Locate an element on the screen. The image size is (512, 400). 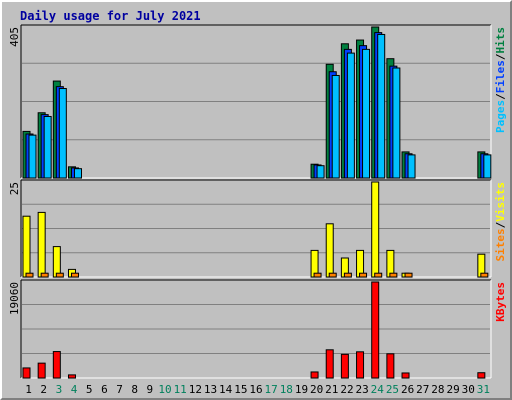
legend-entry: Sites is located at coordinates (500, 244).